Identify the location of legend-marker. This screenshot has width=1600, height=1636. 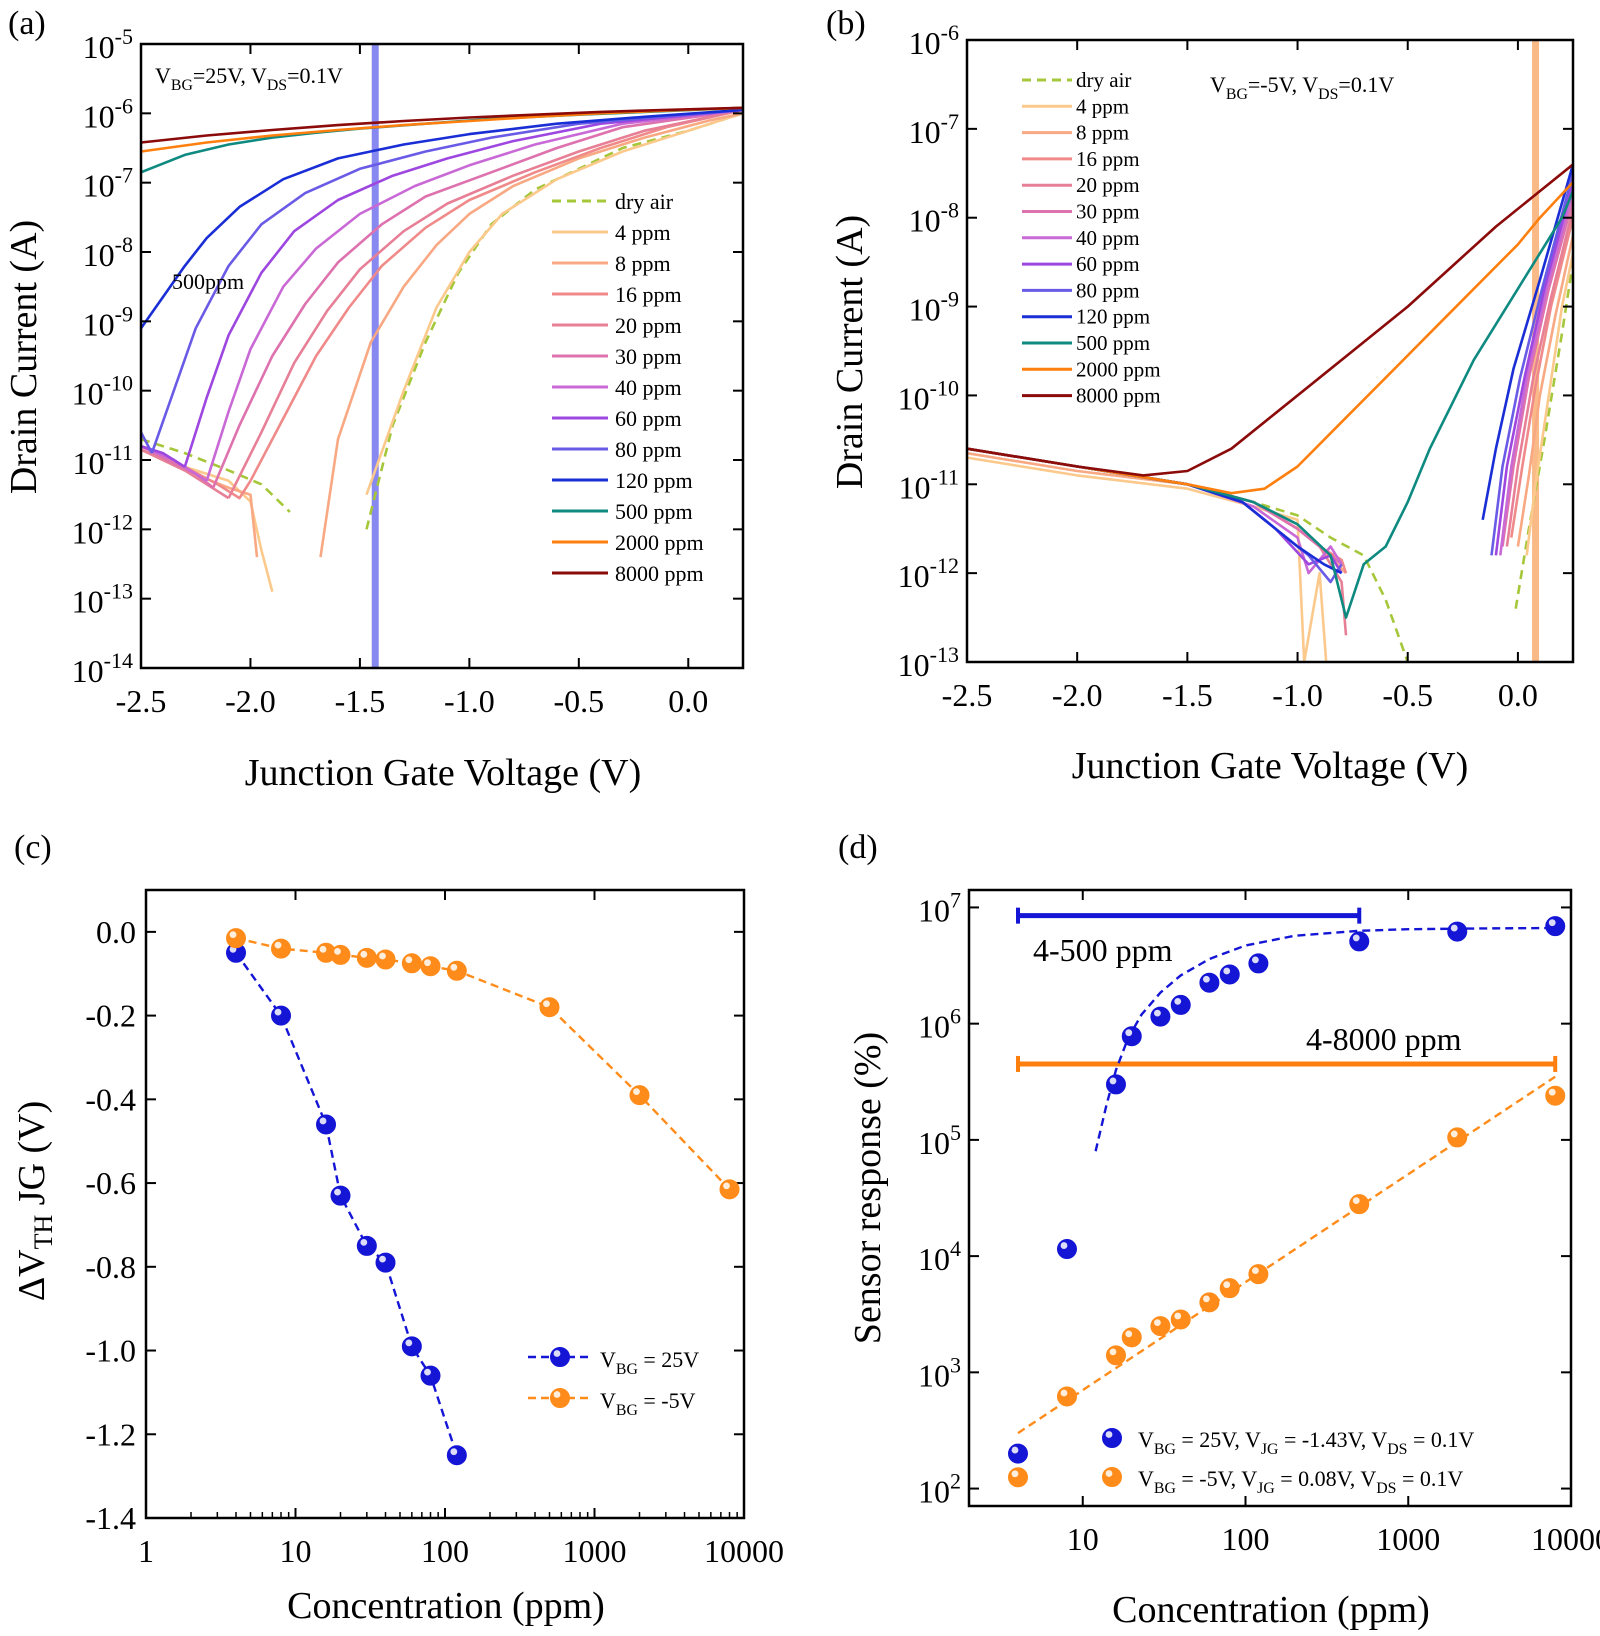
(560, 1398).